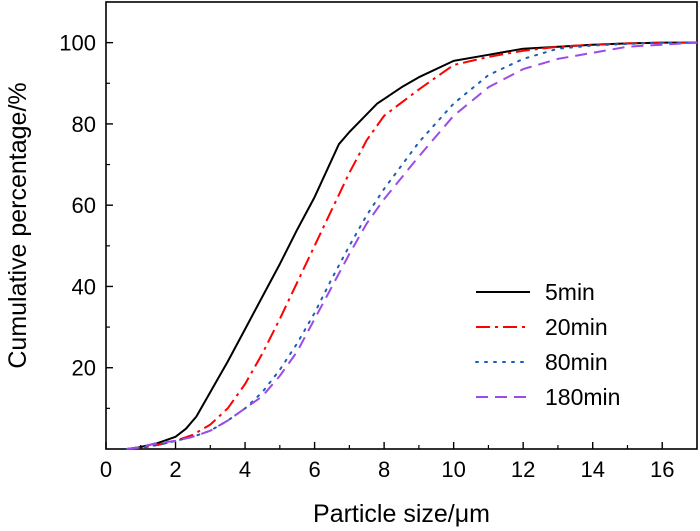 The width and height of the screenshot is (700, 531). What do you see at coordinates (547, 344) in the screenshot?
I see `legend: 5min 20min 80min 180min` at bounding box center [547, 344].